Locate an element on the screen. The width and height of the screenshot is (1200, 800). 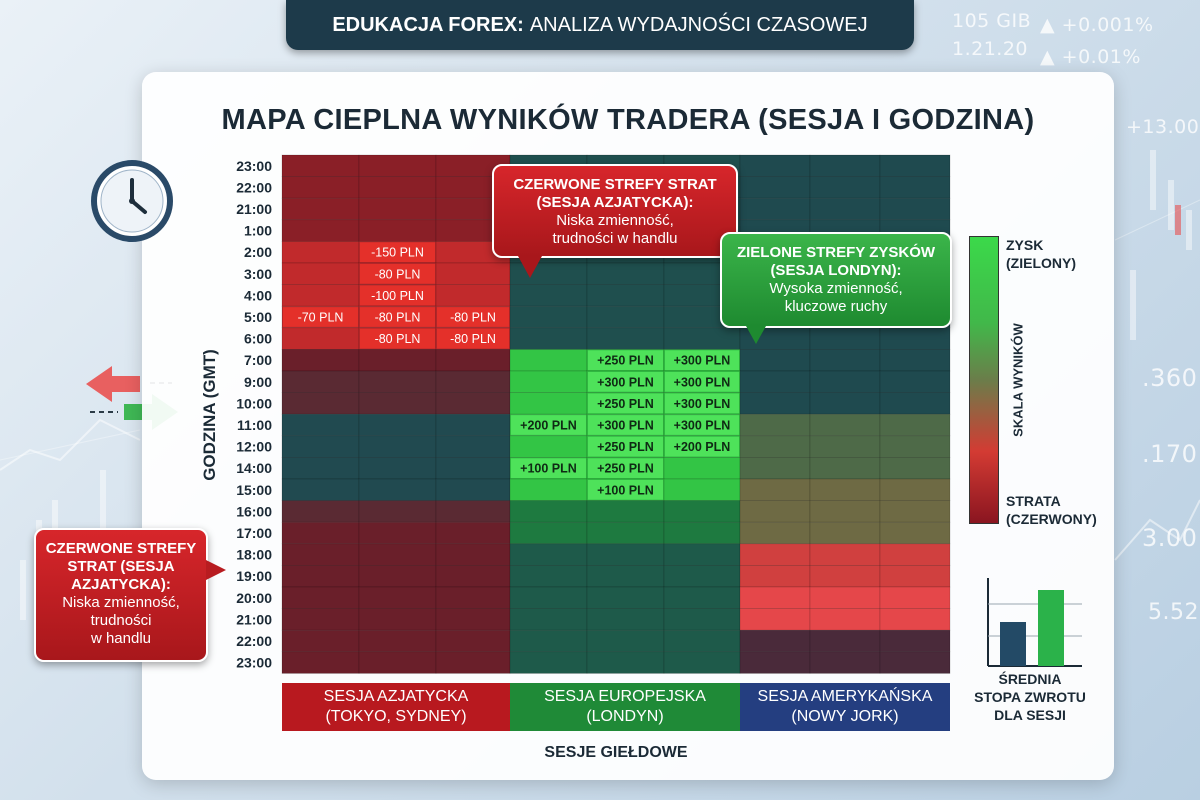
clock-icon is located at coordinates (132, 201).